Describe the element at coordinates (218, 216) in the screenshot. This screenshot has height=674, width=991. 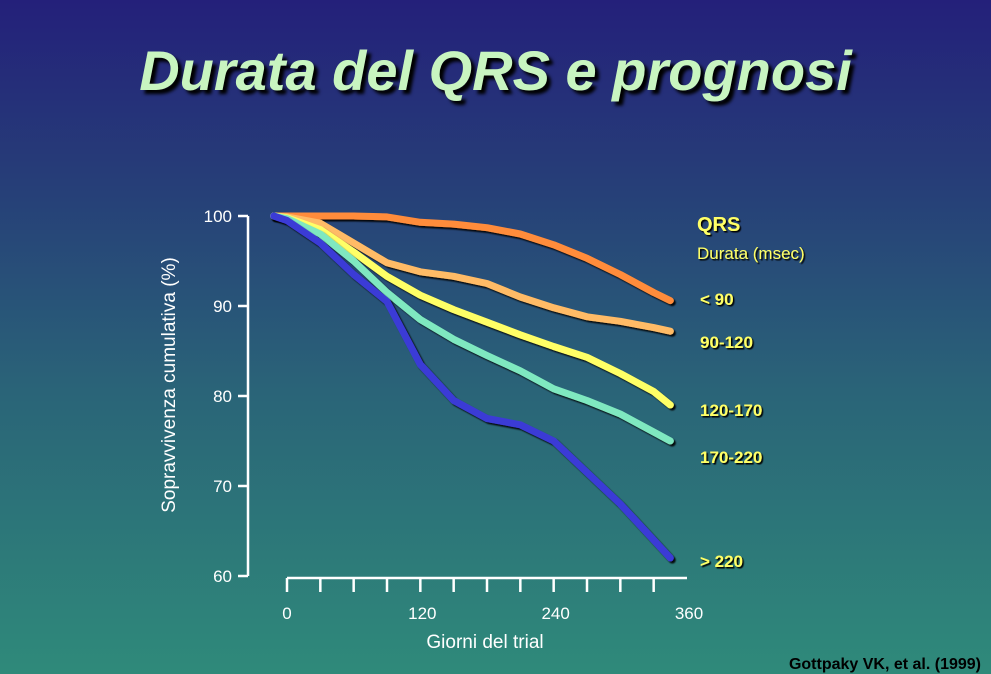
I see `y-tick-label: 100` at that location.